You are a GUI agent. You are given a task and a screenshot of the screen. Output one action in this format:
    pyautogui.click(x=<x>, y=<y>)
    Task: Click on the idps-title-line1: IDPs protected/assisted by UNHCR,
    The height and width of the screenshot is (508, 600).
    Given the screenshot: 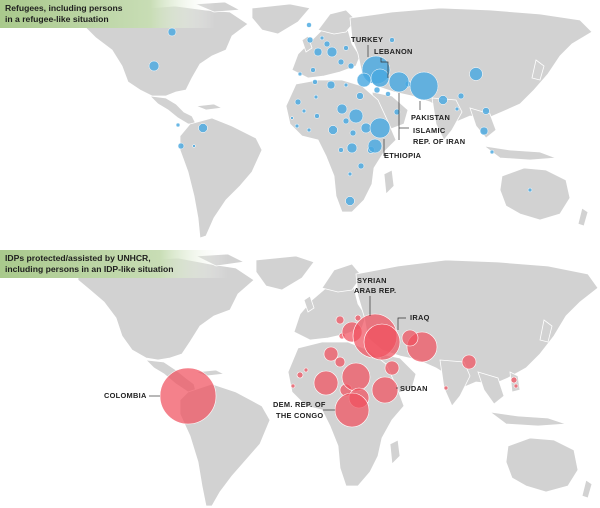 What is the action you would take?
    pyautogui.click(x=78, y=258)
    